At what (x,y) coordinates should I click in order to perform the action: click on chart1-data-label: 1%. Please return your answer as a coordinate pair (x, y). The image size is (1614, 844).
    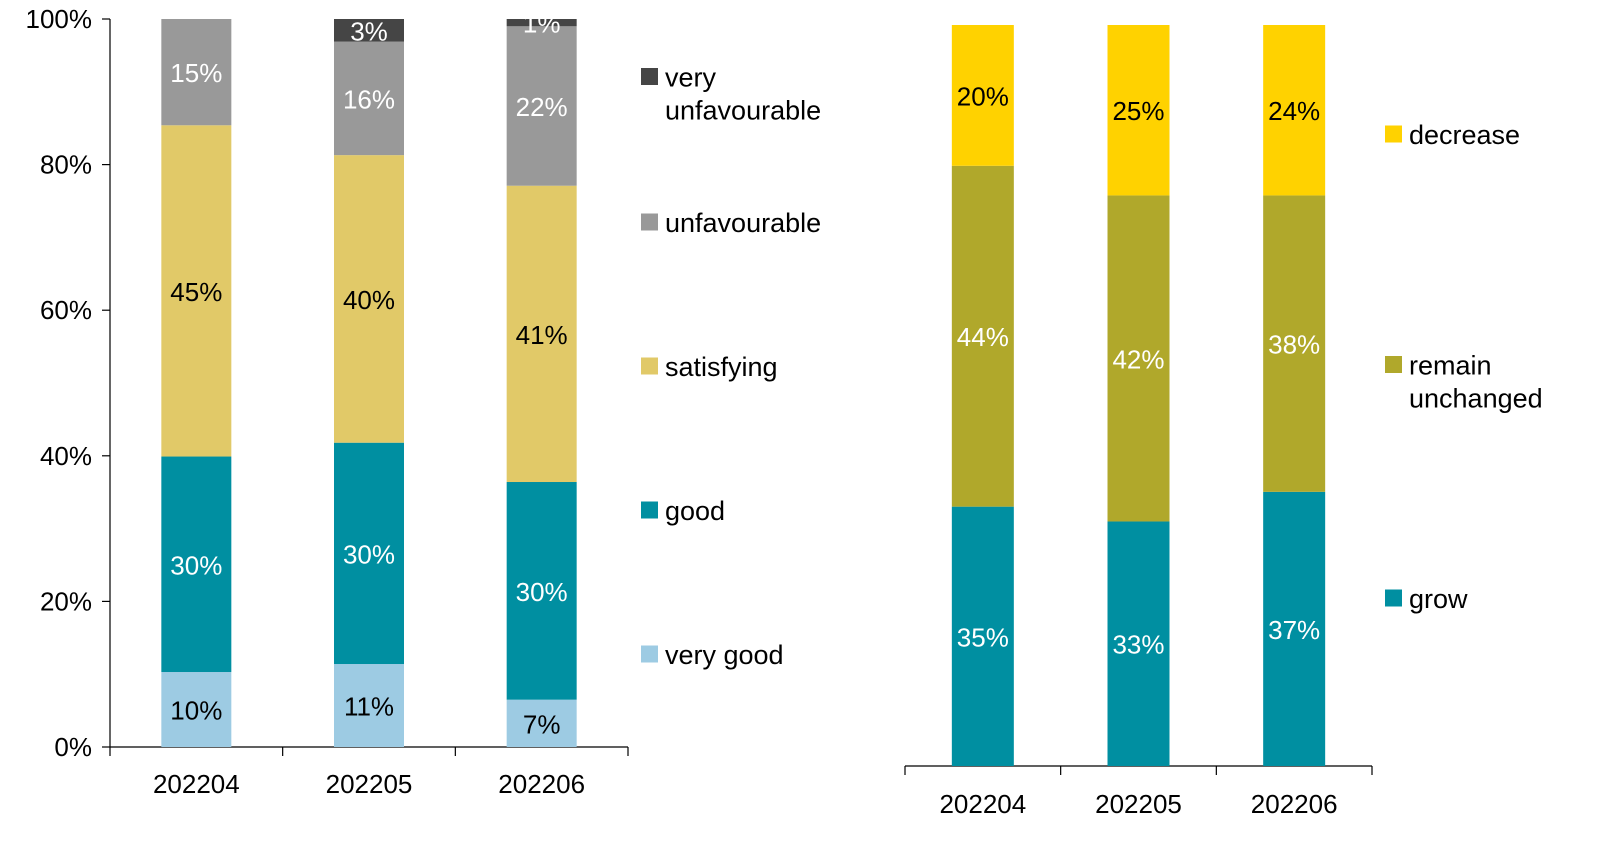
    Looking at the image, I should click on (542, 24).